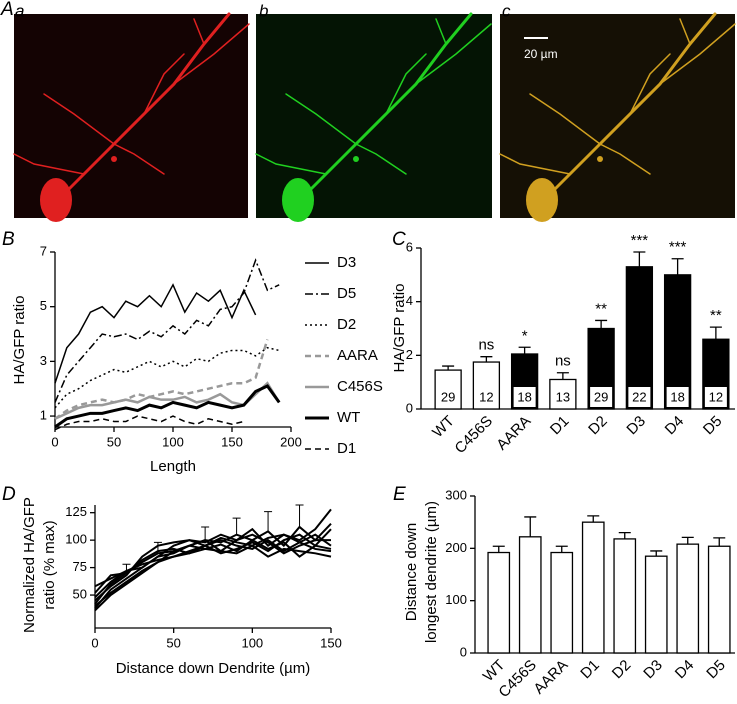  What do you see at coordinates (346, 448) in the screenshot?
I see `legend-label: D1` at bounding box center [346, 448].